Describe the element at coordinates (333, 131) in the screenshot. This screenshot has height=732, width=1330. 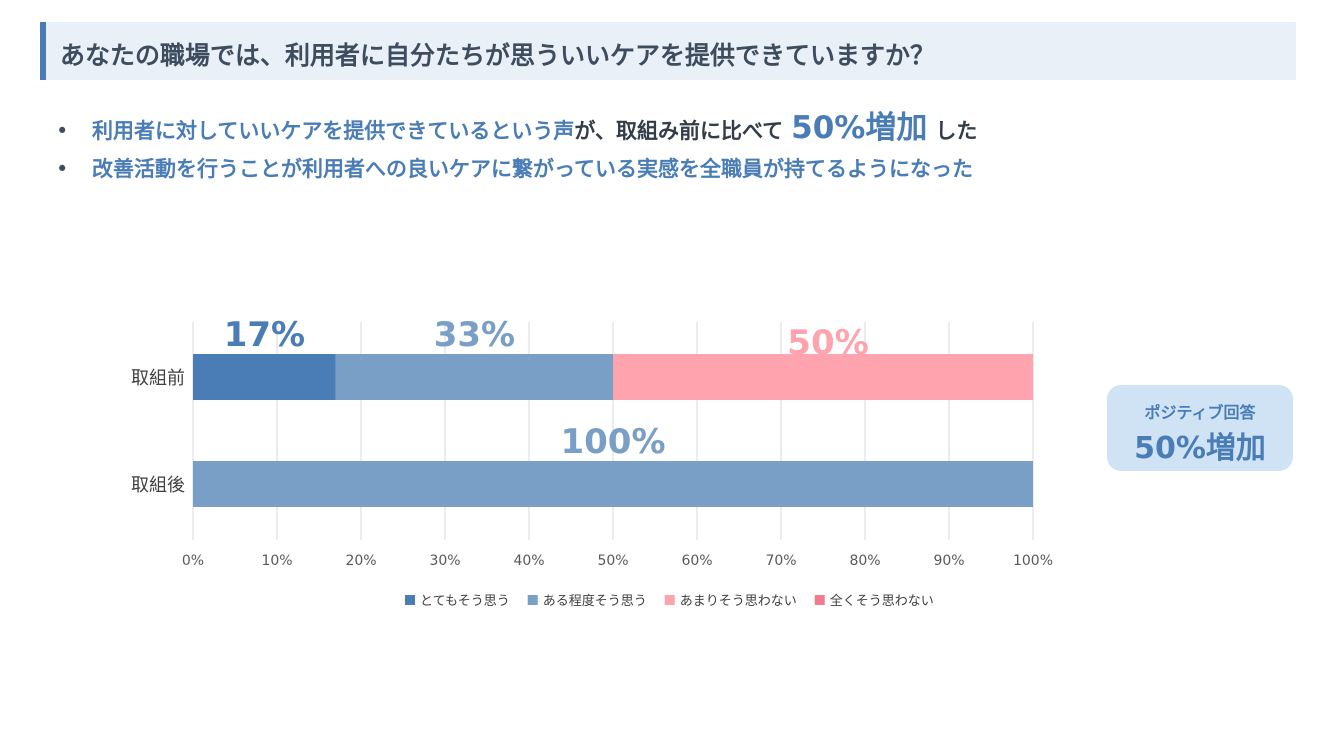
I see `bullet-1-highlight: 利用者に対していいケアを提供できているという声` at that location.